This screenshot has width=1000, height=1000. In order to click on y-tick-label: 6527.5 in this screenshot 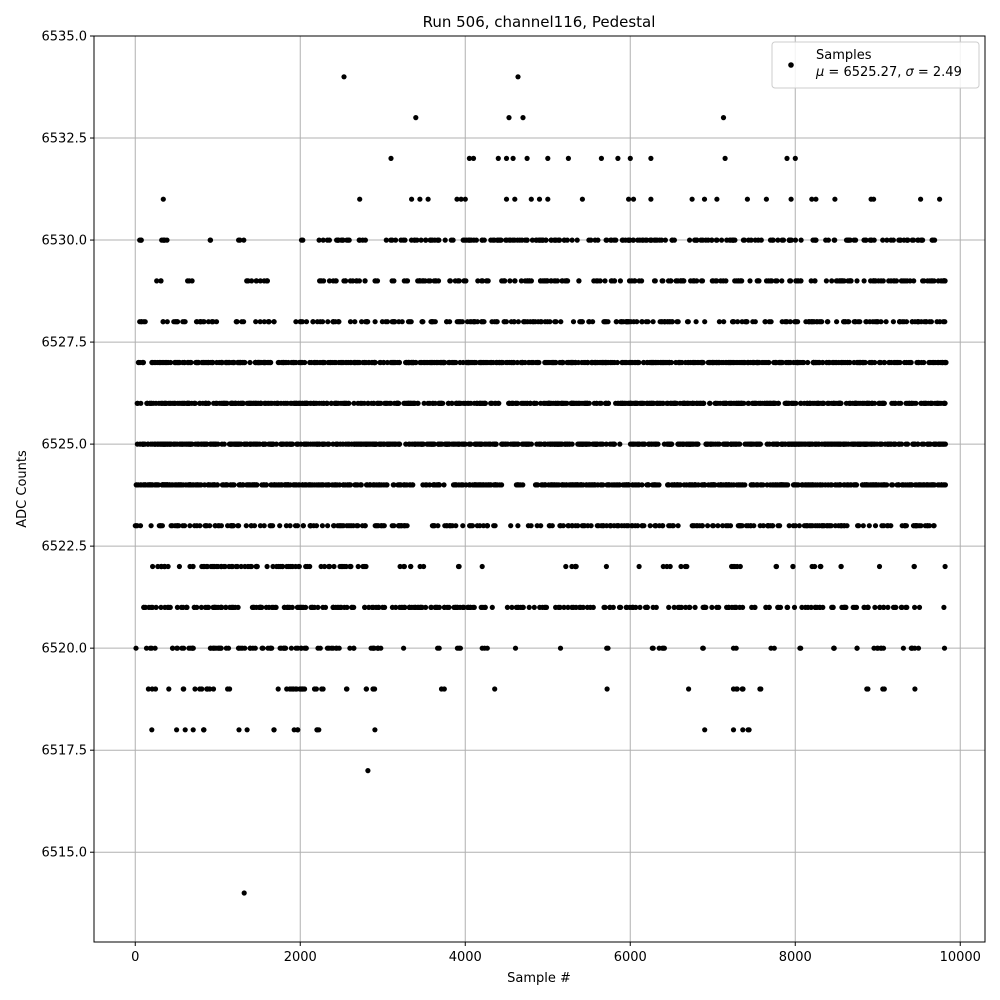, I will do `click(65, 343)`.